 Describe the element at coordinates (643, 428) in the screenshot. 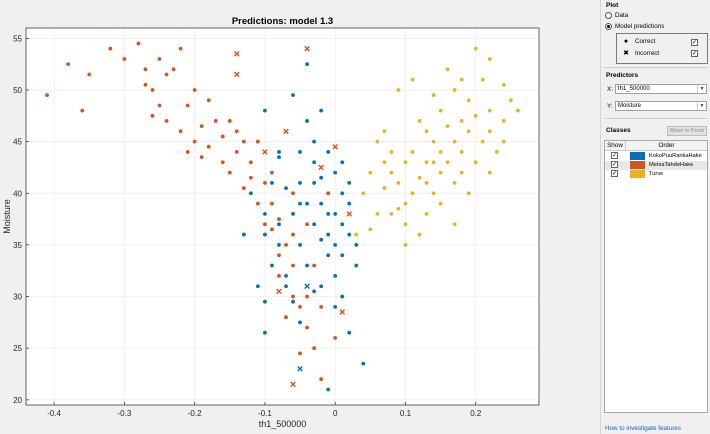

I see `how-to-investigate-link: How to investigate features` at that location.